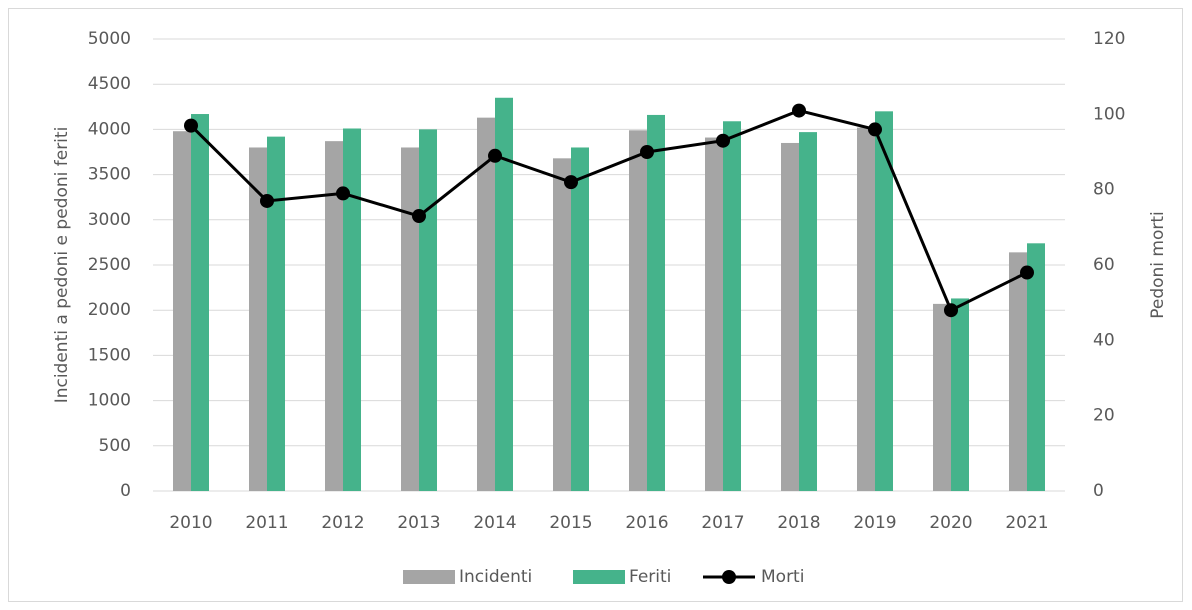 This screenshot has height=610, width=1192. What do you see at coordinates (495, 577) in the screenshot?
I see `legend-label: Incidenti` at bounding box center [495, 577].